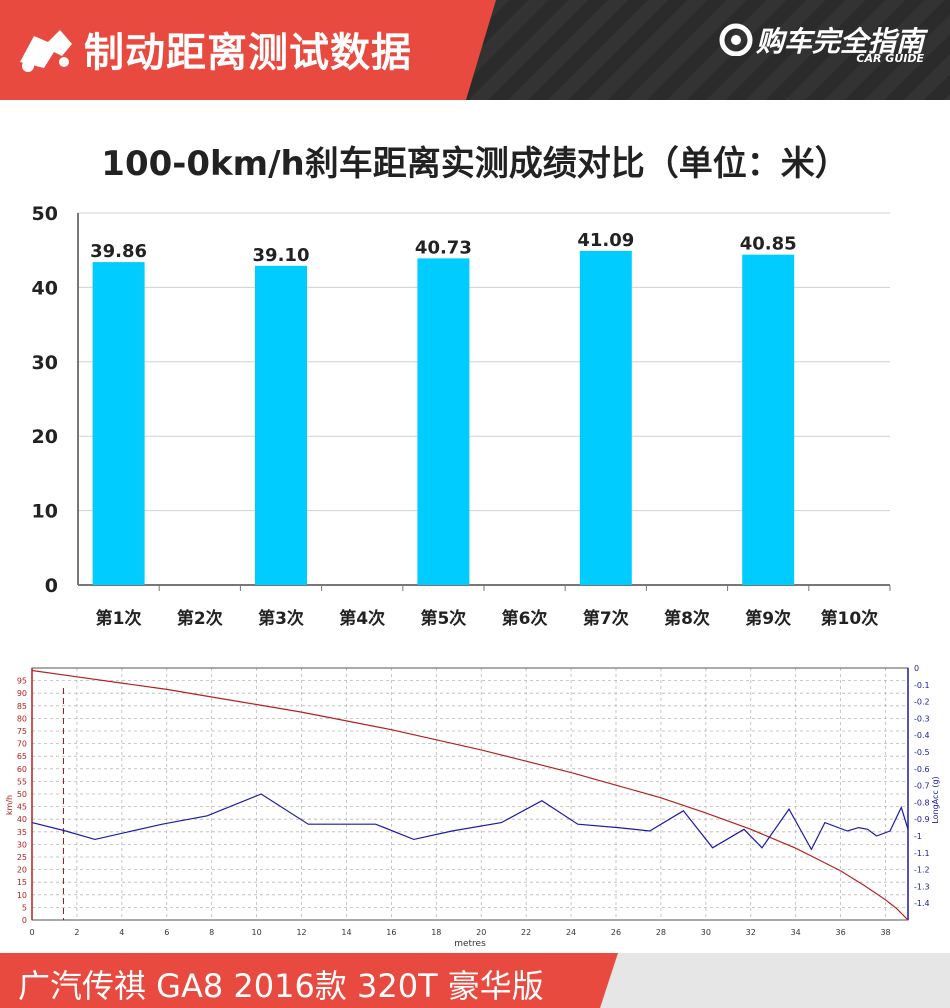  What do you see at coordinates (200, 618) in the screenshot?
I see `bar-x-tick-label: 第2次` at bounding box center [200, 618].